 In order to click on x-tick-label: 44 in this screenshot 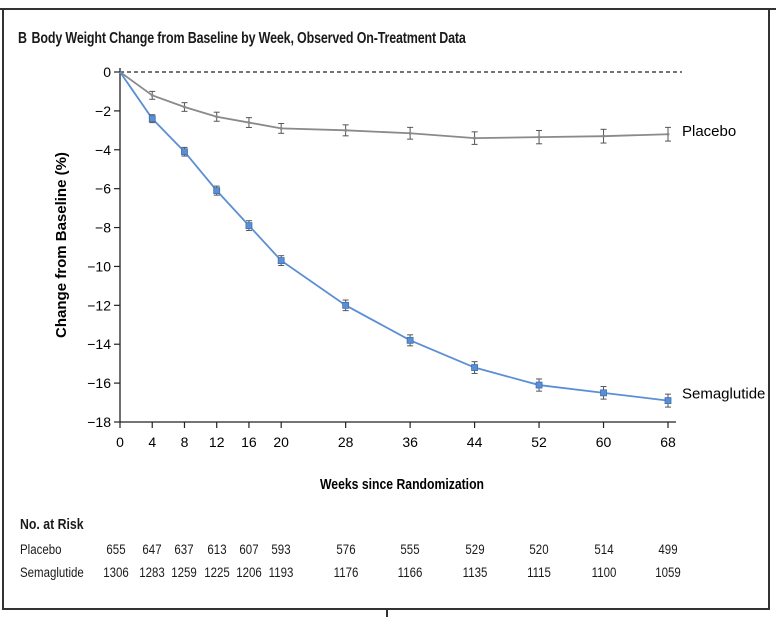, I will do `click(475, 442)`.